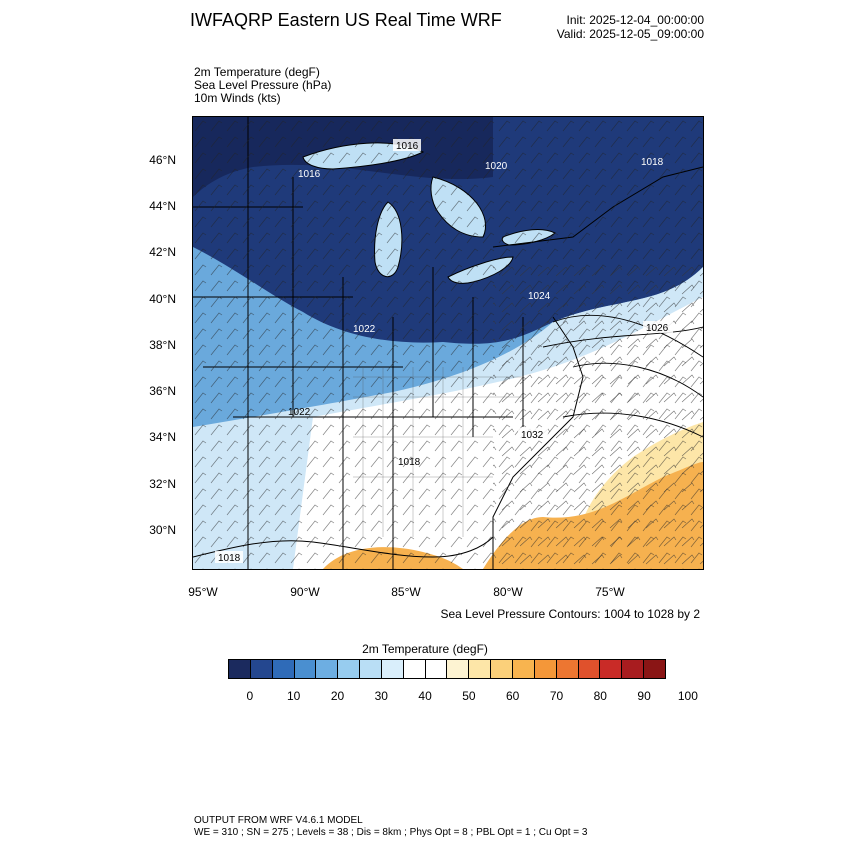 The image size is (850, 850). I want to click on lon-tick: 90°W, so click(305, 592).